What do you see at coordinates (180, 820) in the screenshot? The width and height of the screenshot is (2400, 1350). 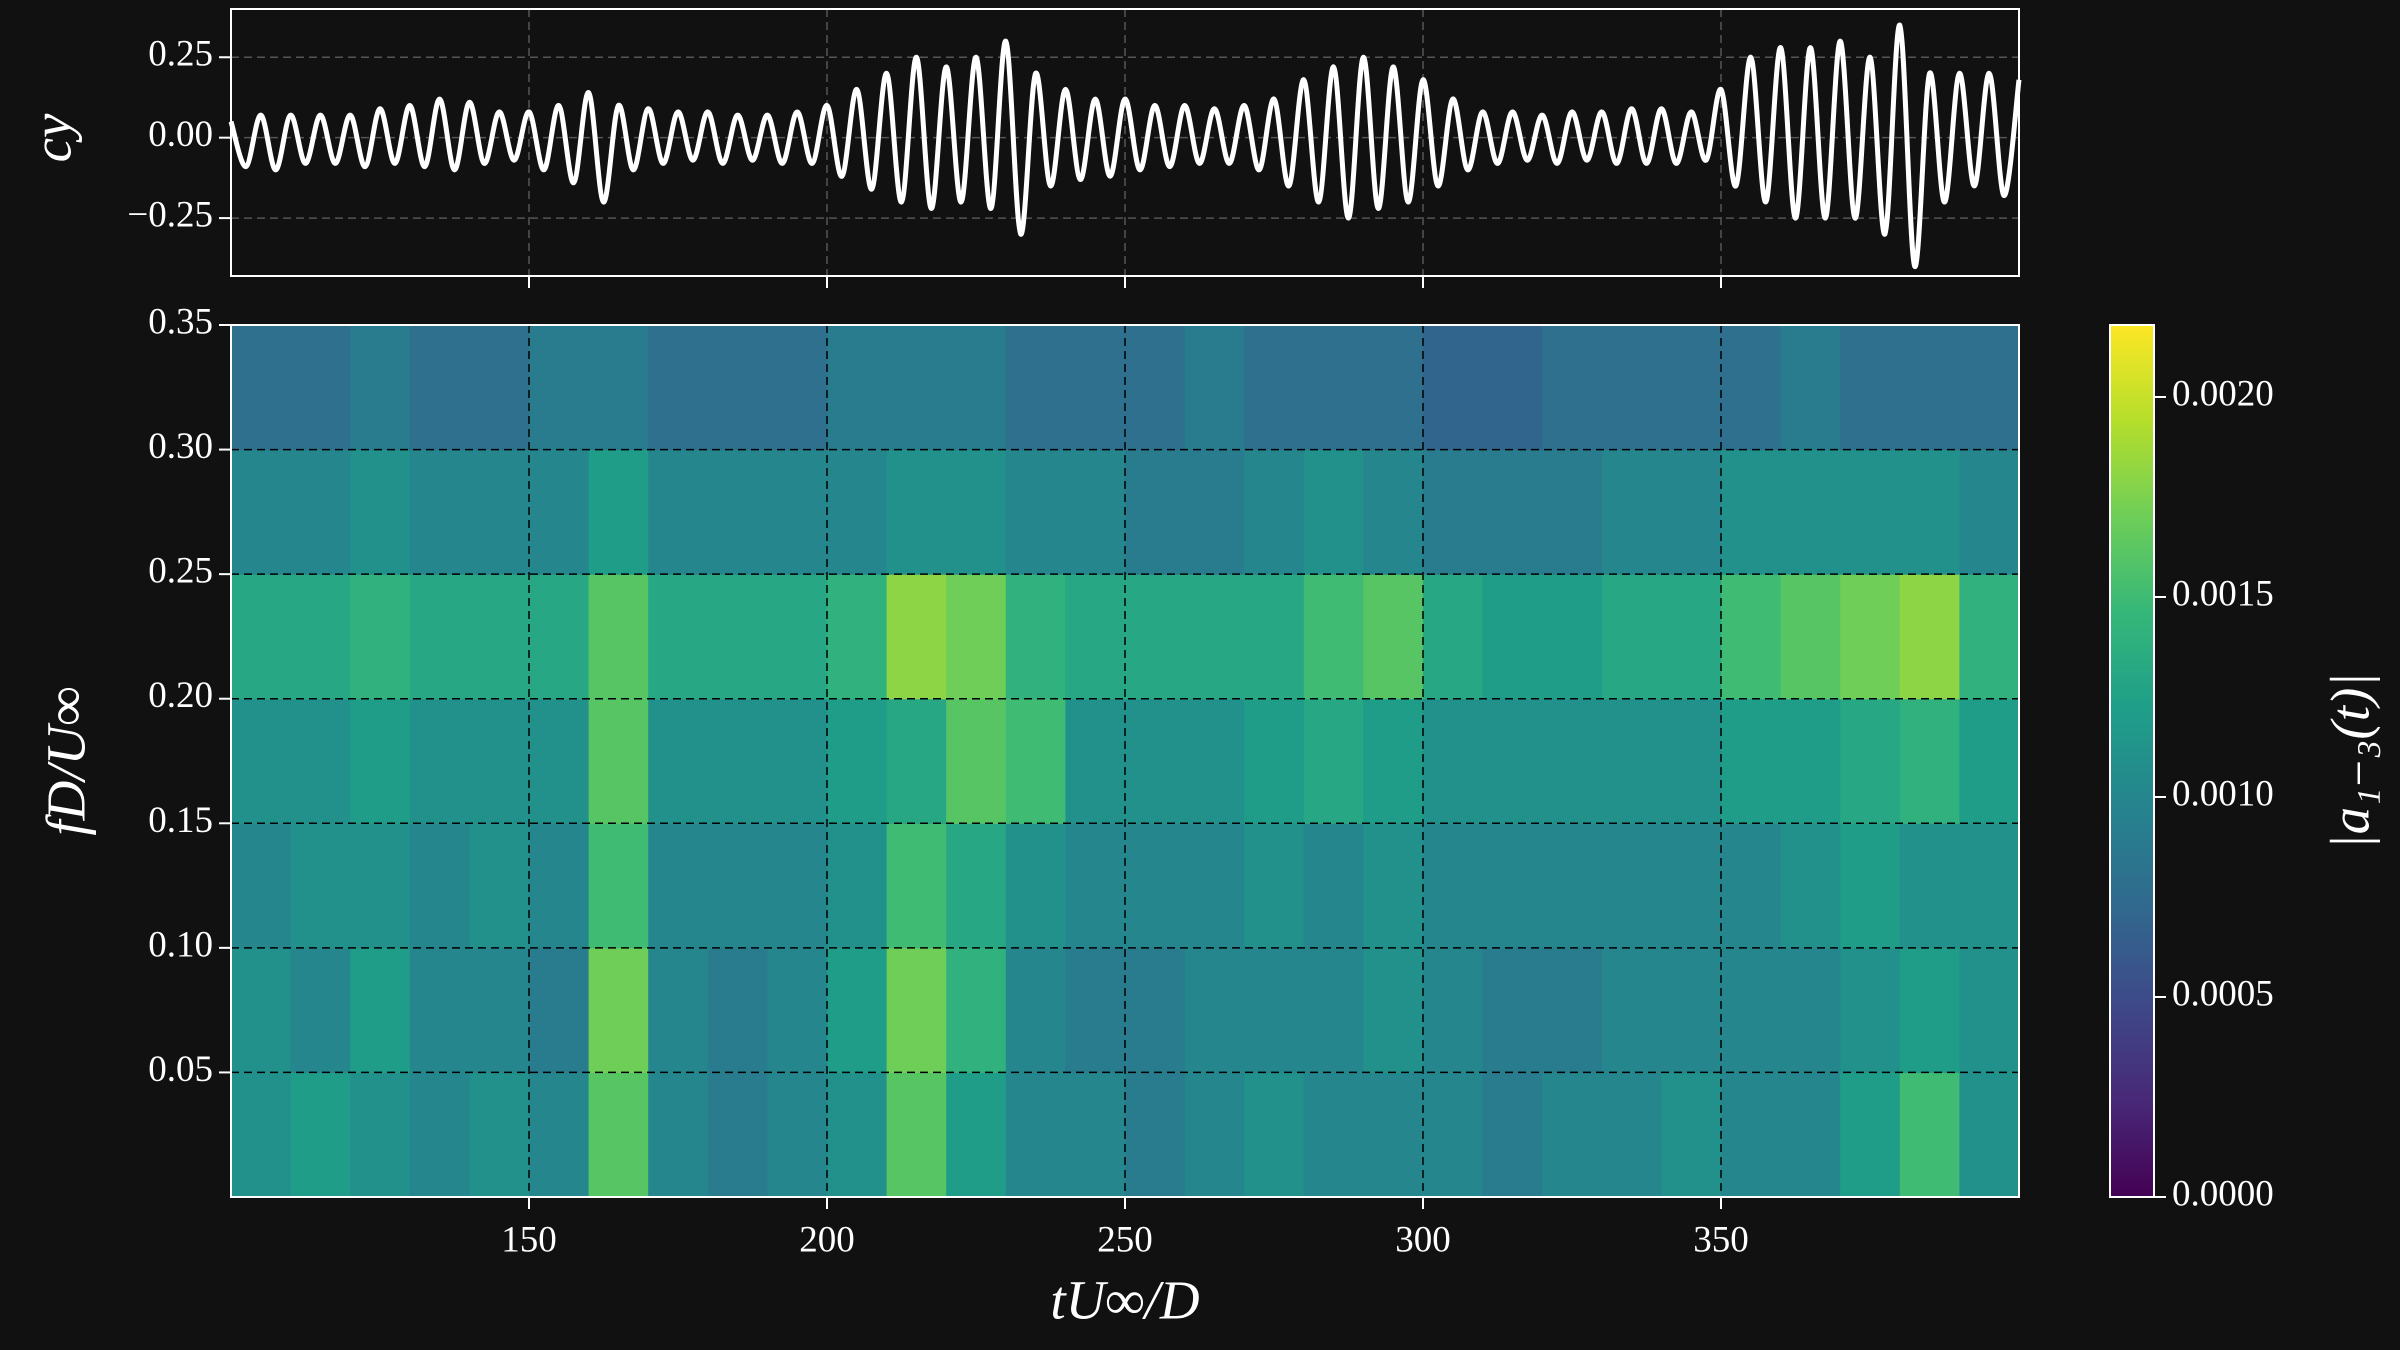 I see `y-tick-label: 0.15` at bounding box center [180, 820].